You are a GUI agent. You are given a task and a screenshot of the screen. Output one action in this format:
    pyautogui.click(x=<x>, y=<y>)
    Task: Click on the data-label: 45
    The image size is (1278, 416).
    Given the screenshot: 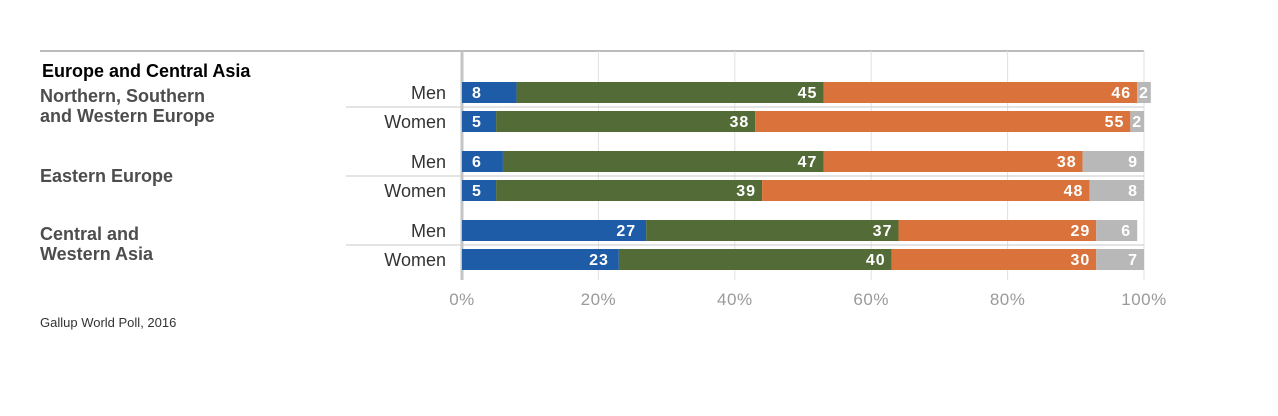 What is the action you would take?
    pyautogui.click(x=808, y=93)
    